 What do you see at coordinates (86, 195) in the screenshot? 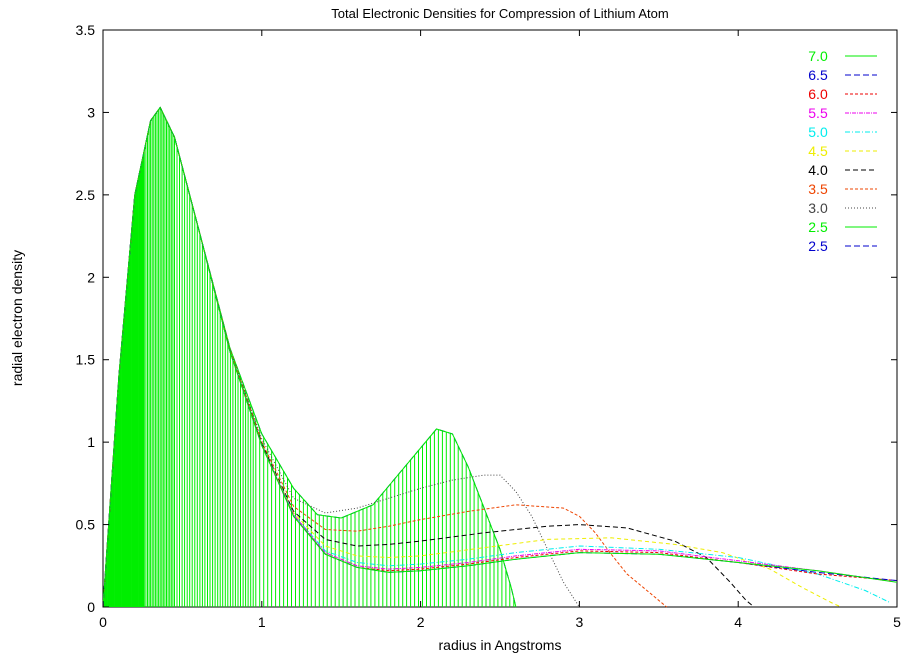
I see `y-tick-label: 2.5` at bounding box center [86, 195].